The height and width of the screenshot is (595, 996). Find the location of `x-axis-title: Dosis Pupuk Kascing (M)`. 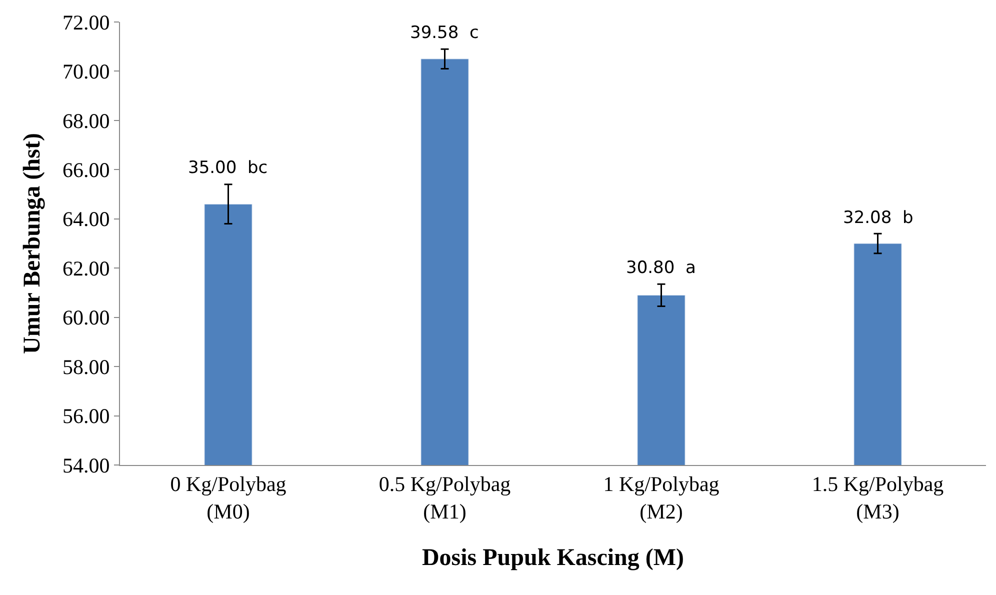

x-axis-title: Dosis Pupuk Kascing (M) is located at coordinates (553, 557).